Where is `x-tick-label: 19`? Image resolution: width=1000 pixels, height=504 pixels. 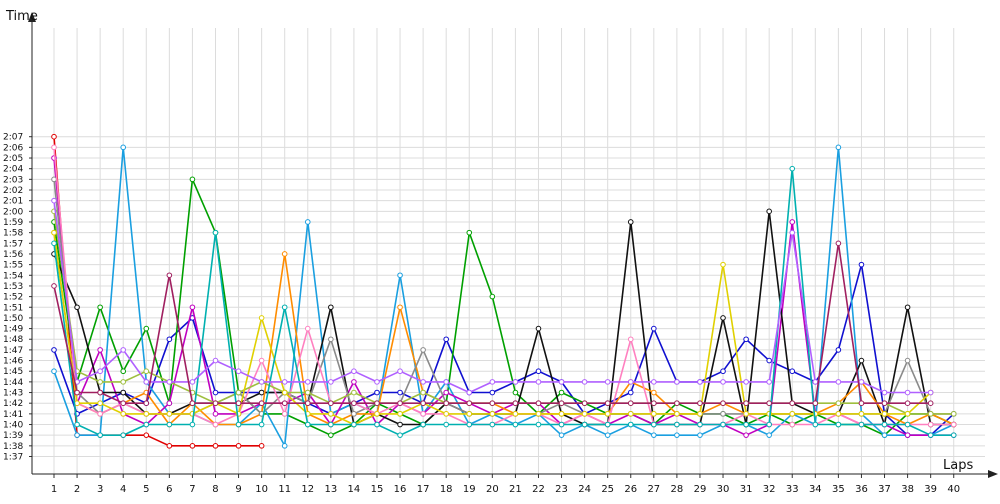 x-tick-label: 19 is located at coordinates (469, 489).